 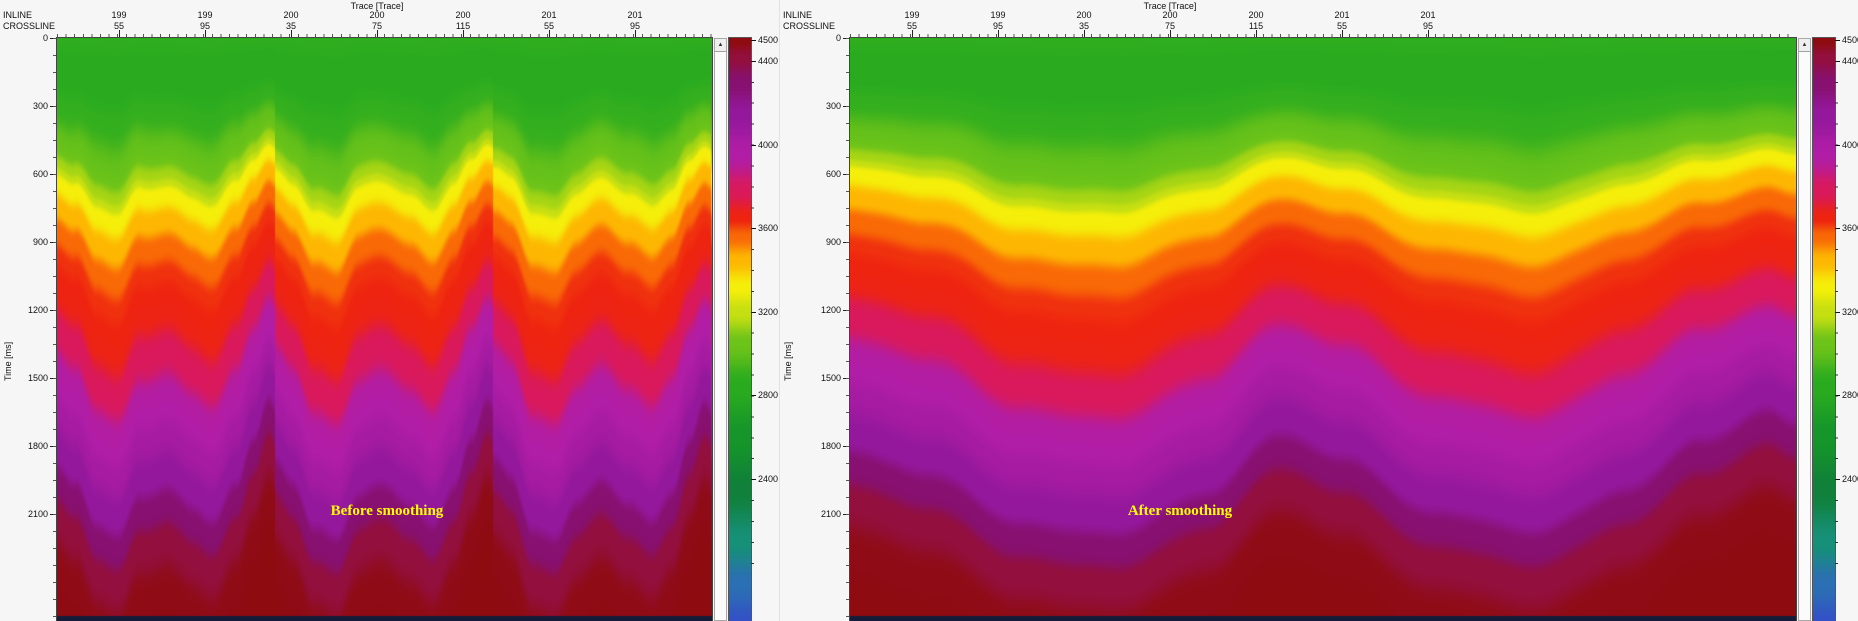 I want to click on section-annotation: After smoothing, so click(x=1180, y=511).